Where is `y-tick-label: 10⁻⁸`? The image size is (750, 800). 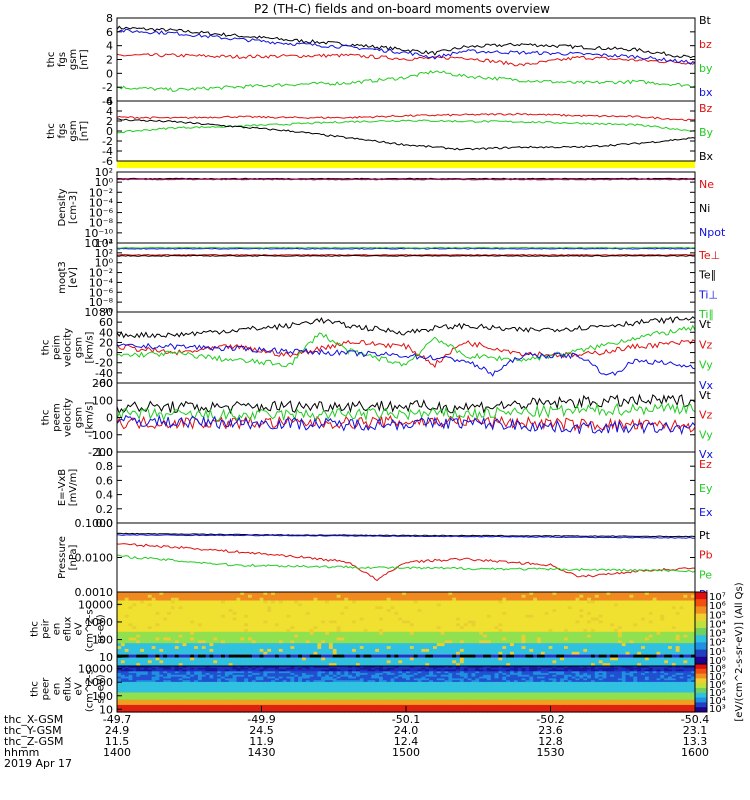
y-tick-label: 10⁻⁸ is located at coordinates (101, 302).